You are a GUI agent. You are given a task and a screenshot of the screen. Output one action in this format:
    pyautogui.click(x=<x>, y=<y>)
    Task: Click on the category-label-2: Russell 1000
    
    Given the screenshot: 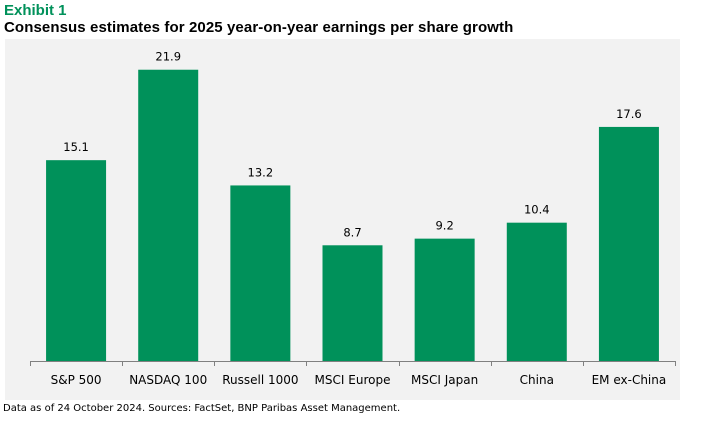 What is the action you would take?
    pyautogui.click(x=260, y=380)
    